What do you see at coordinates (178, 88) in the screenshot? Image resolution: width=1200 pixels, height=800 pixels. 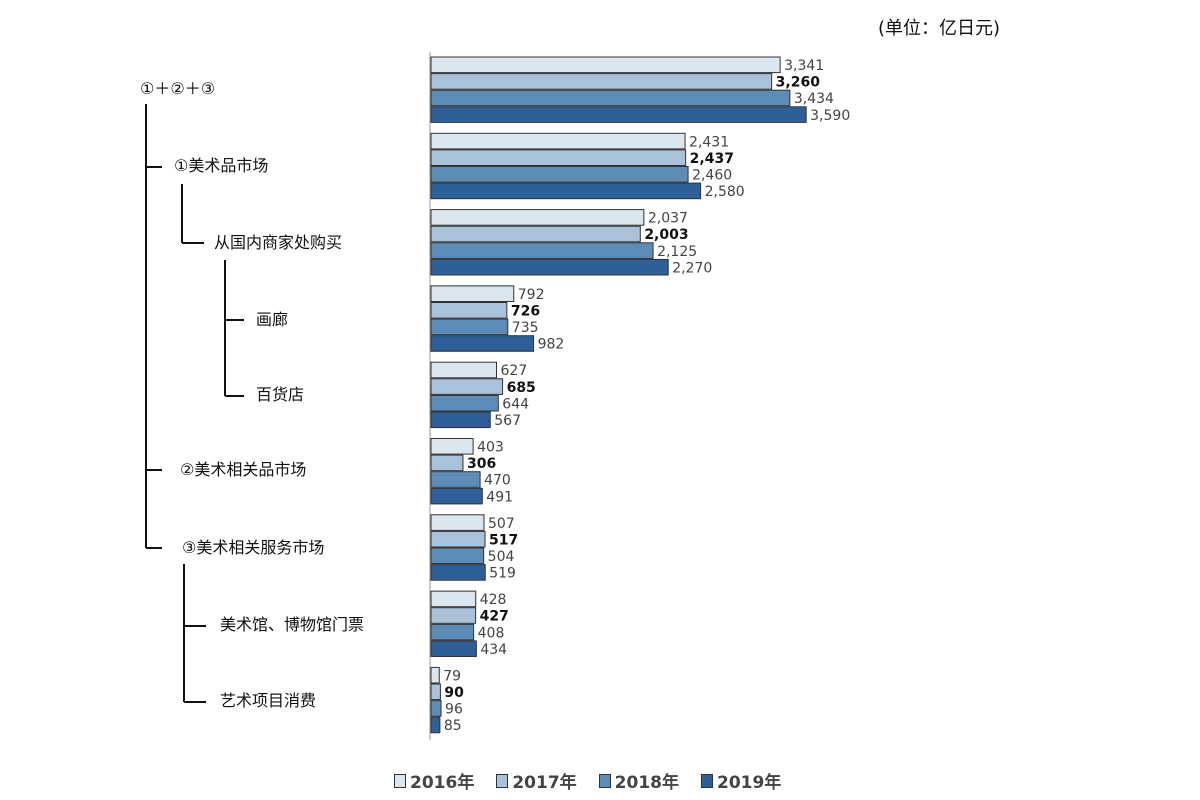 I see `category-label-total: ①＋②＋③` at bounding box center [178, 88].